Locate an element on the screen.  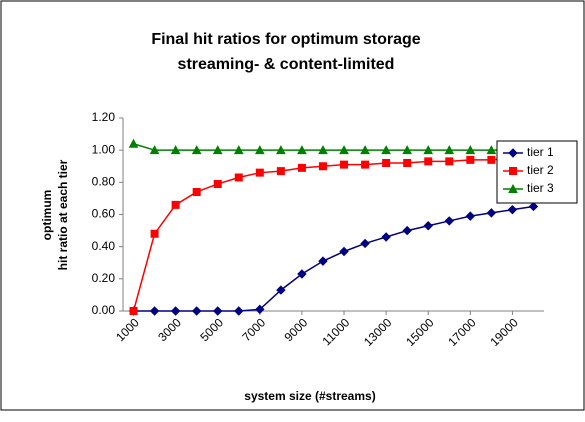
y-tick-label: 0.60 is located at coordinates (104, 214).